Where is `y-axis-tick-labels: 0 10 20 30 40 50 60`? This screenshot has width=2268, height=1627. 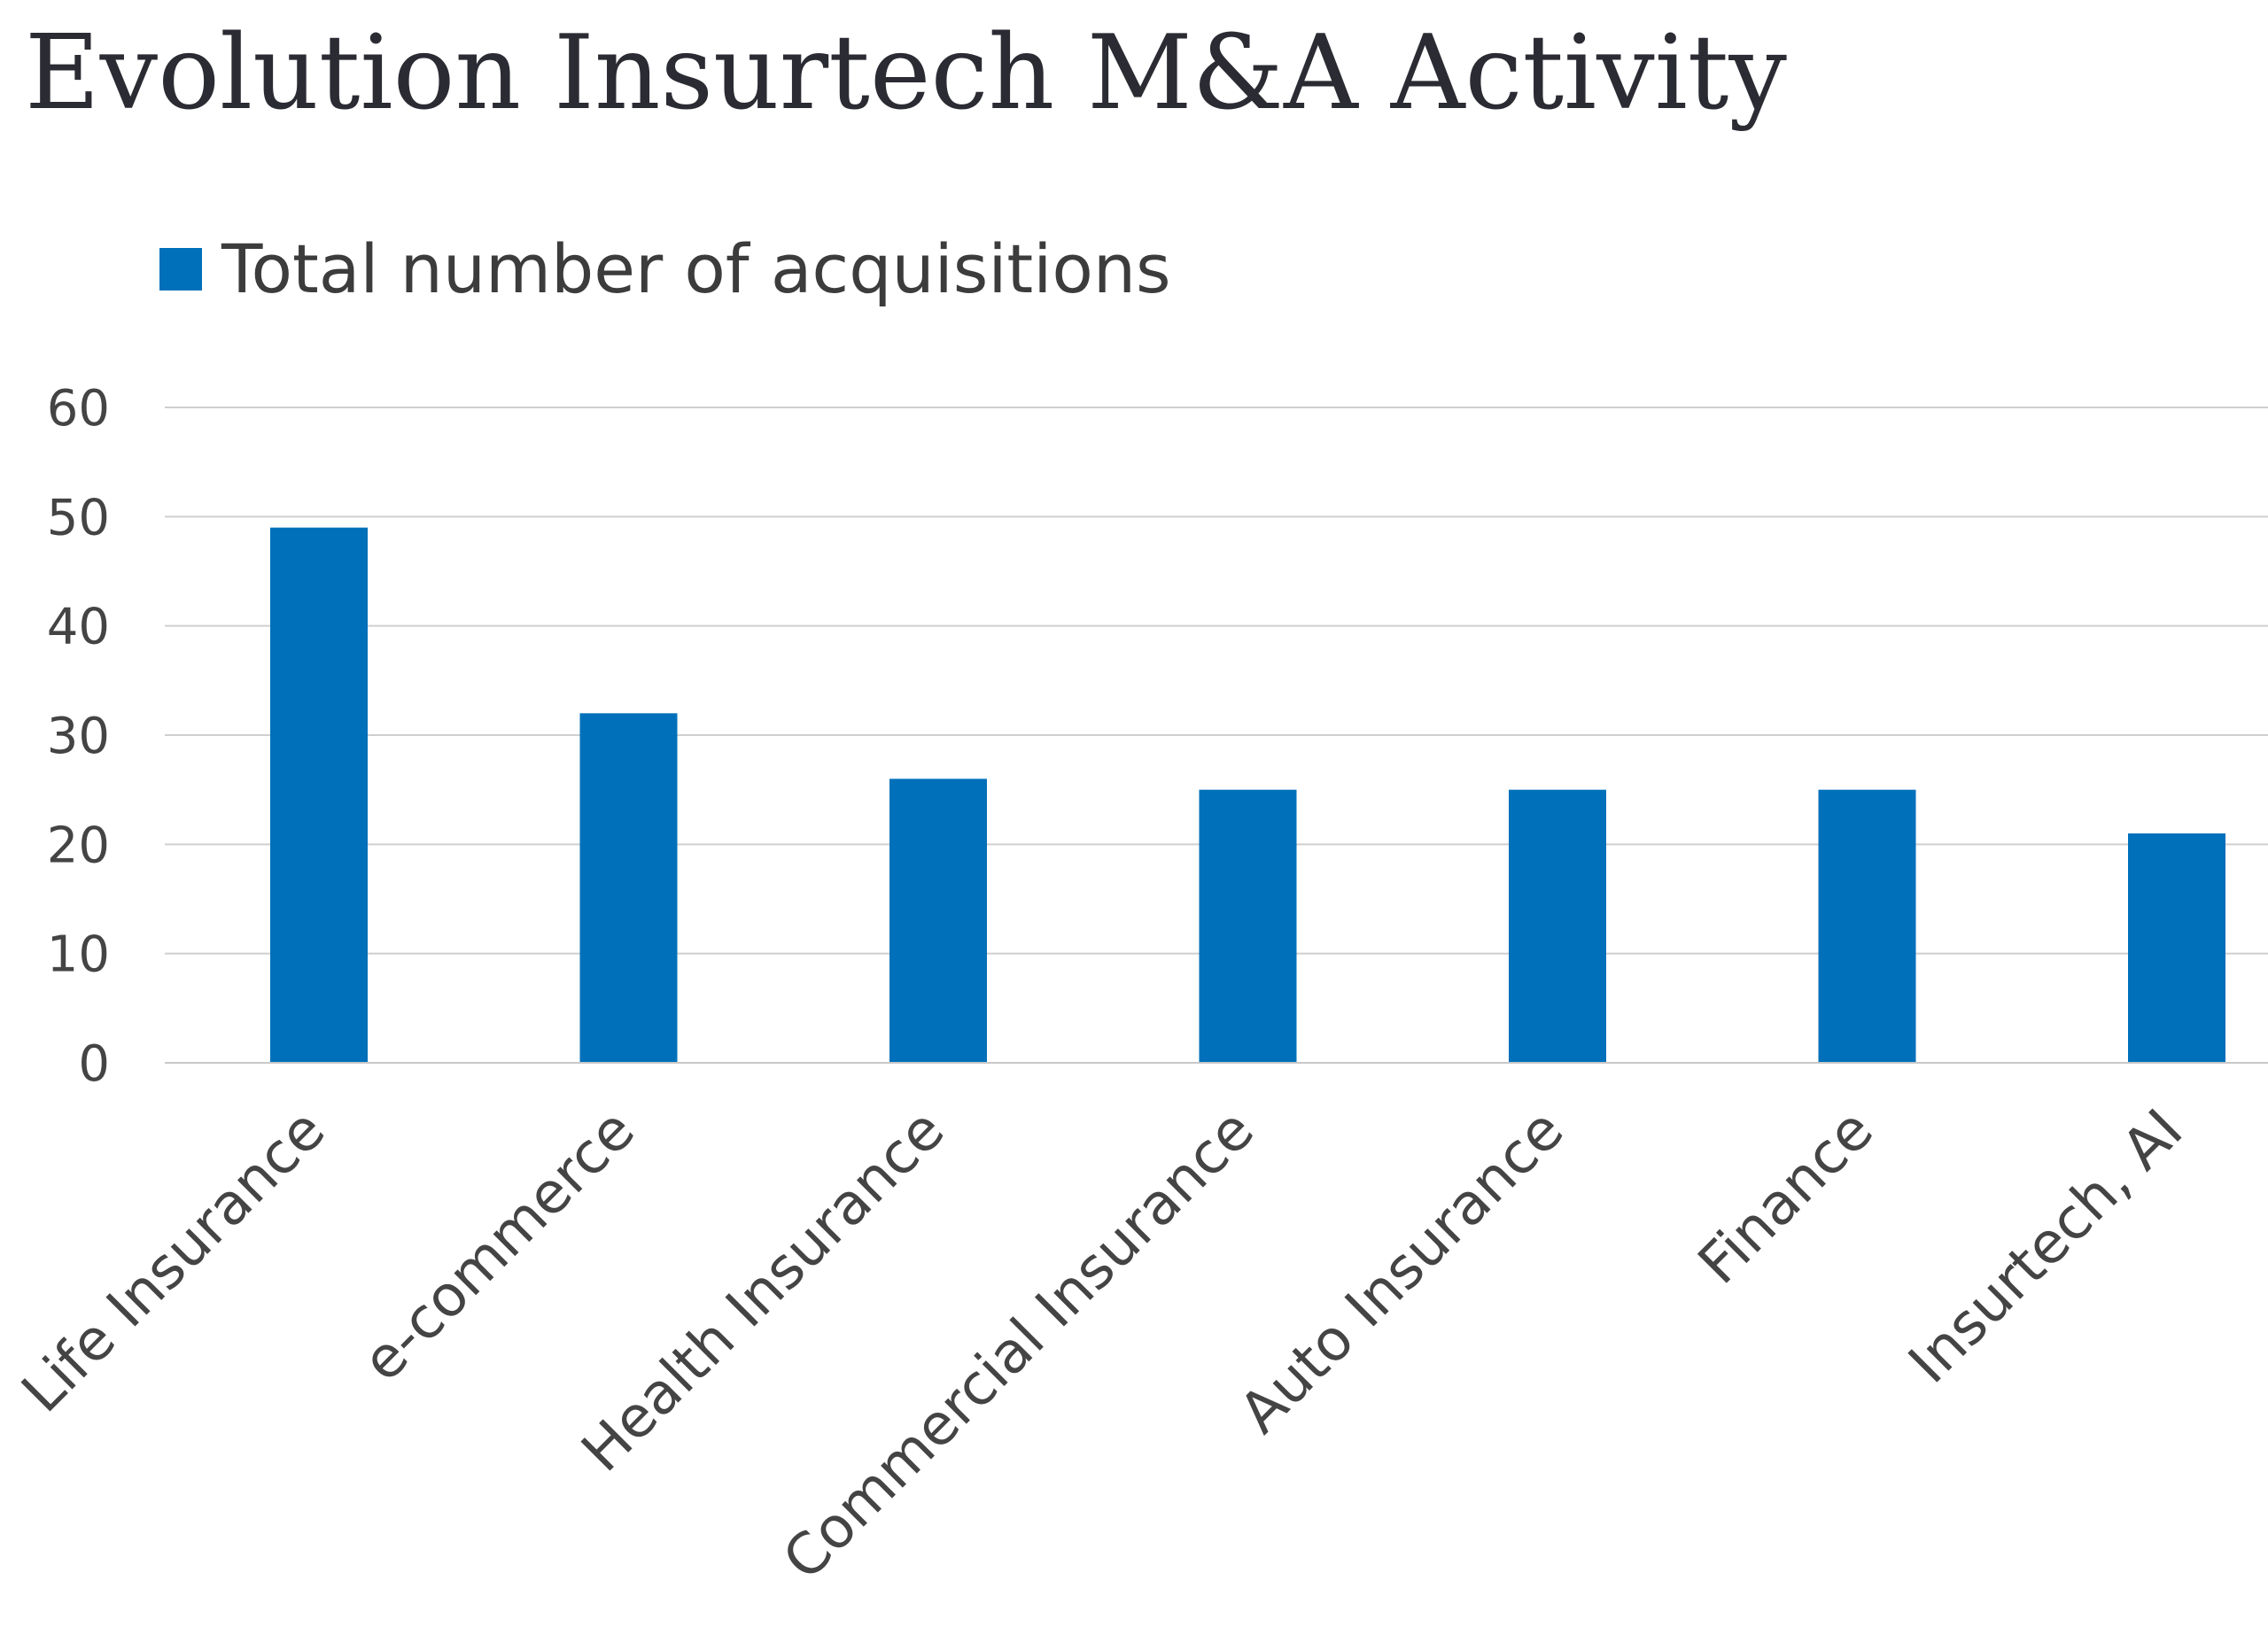 y-axis-tick-labels: 0 10 20 30 40 50 60 is located at coordinates (78, 736).